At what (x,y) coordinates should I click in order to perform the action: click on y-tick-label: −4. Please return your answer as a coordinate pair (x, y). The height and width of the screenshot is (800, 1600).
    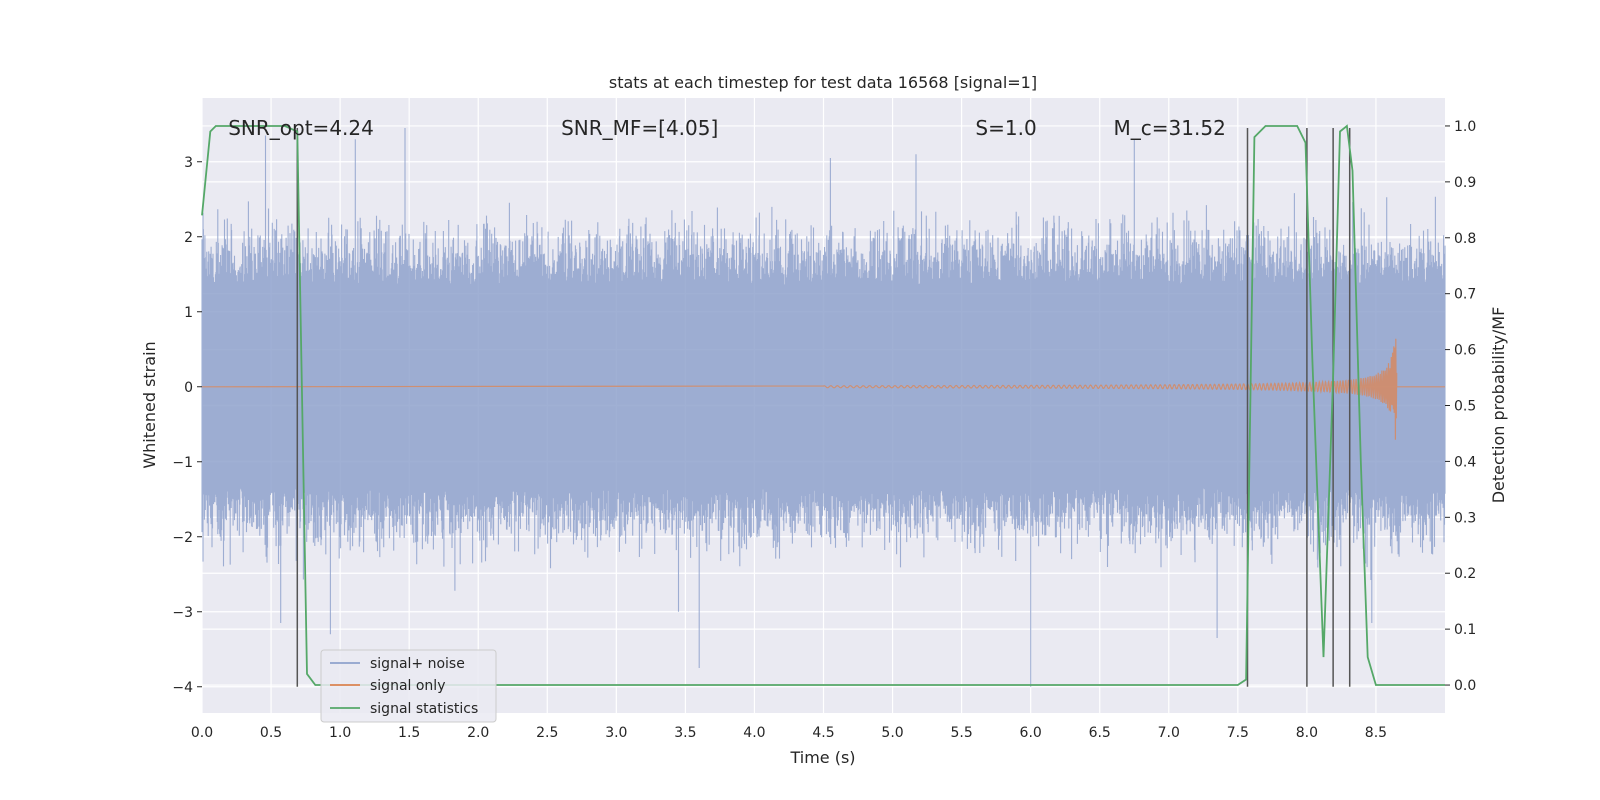
    Looking at the image, I should click on (182, 688).